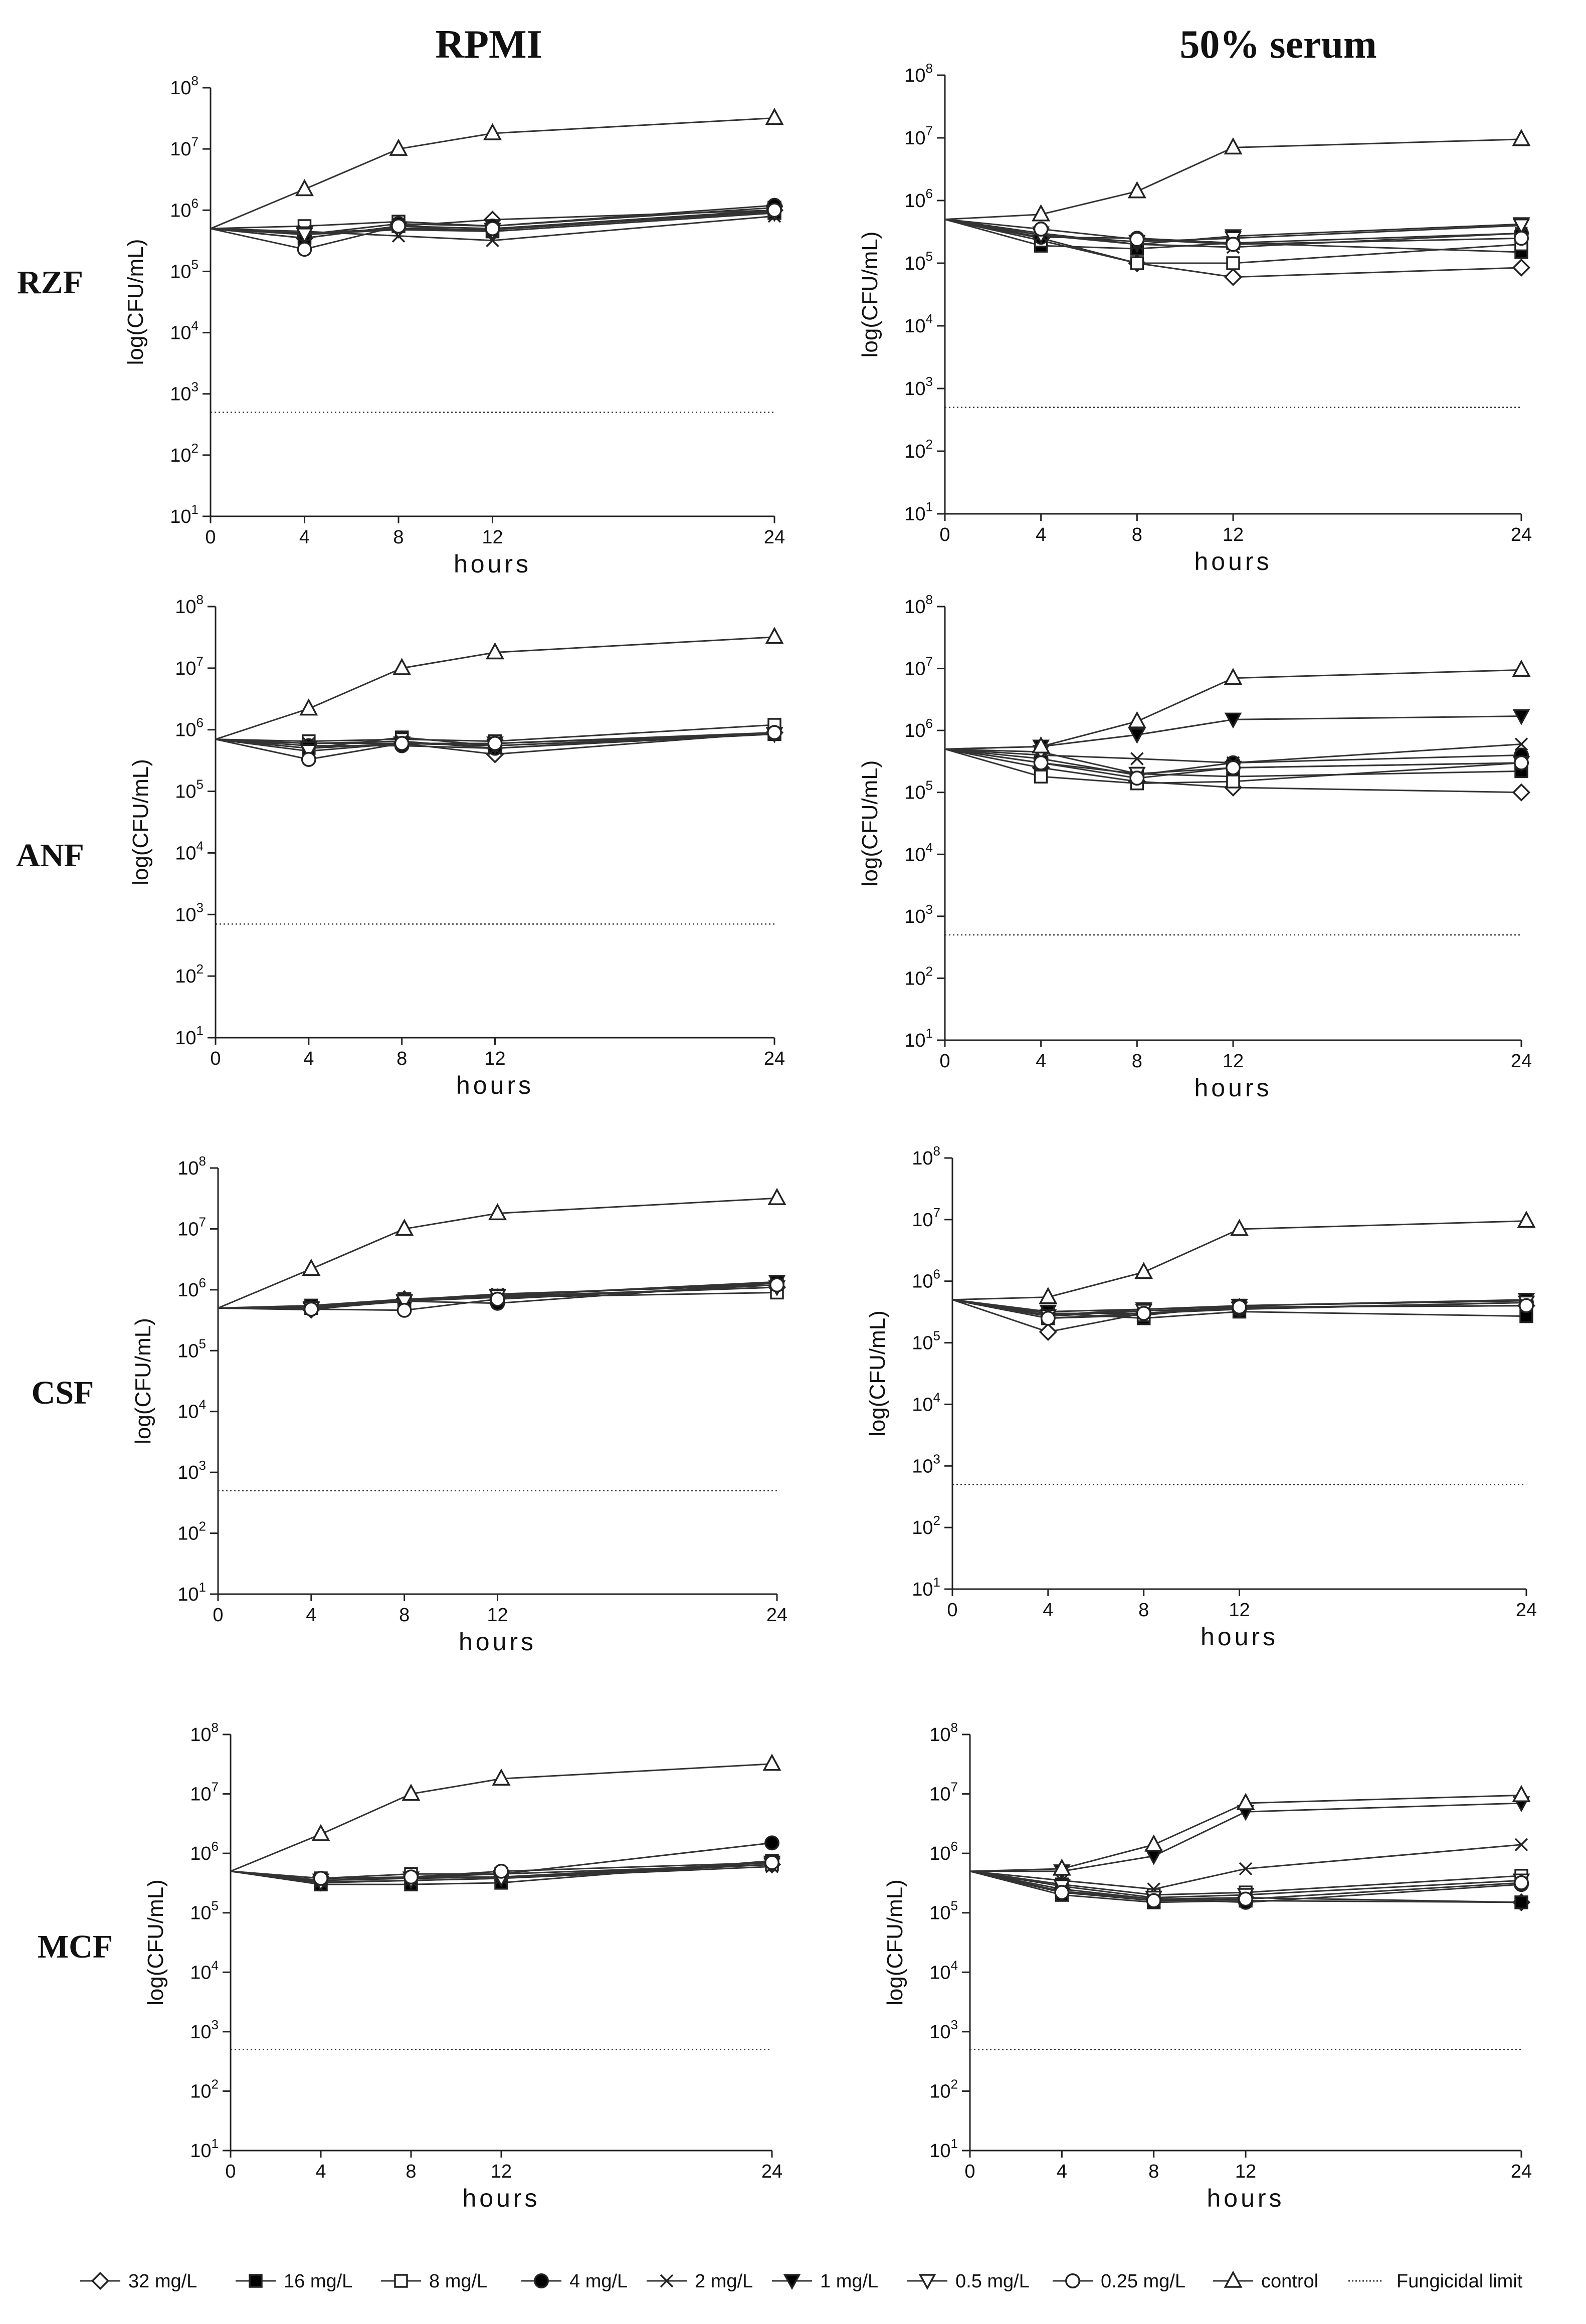 This screenshot has height=2324, width=1586. Describe the element at coordinates (1460, 2281) in the screenshot. I see `legend-label: Fungicidal limit` at that location.